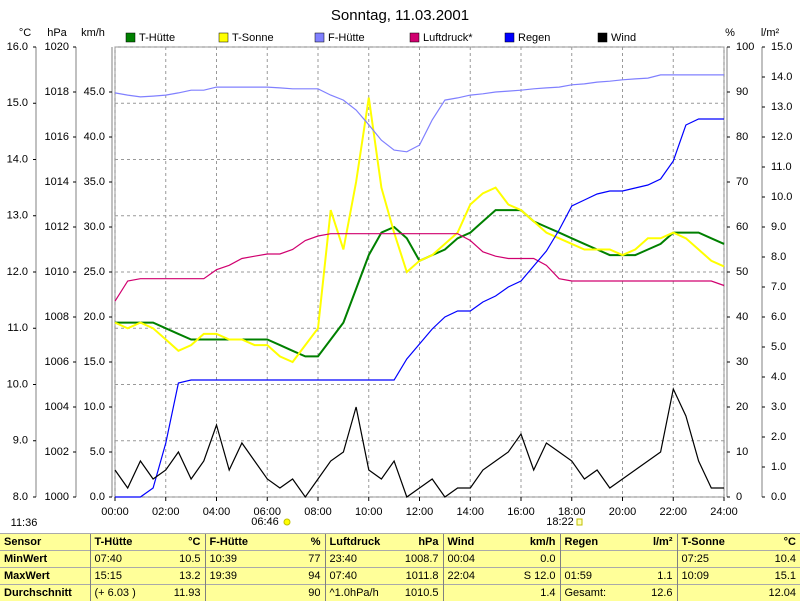 Image resolution: width=800 pixels, height=601 pixels. Describe the element at coordinates (623, 38) in the screenshot. I see `legend-label: Wind` at that location.